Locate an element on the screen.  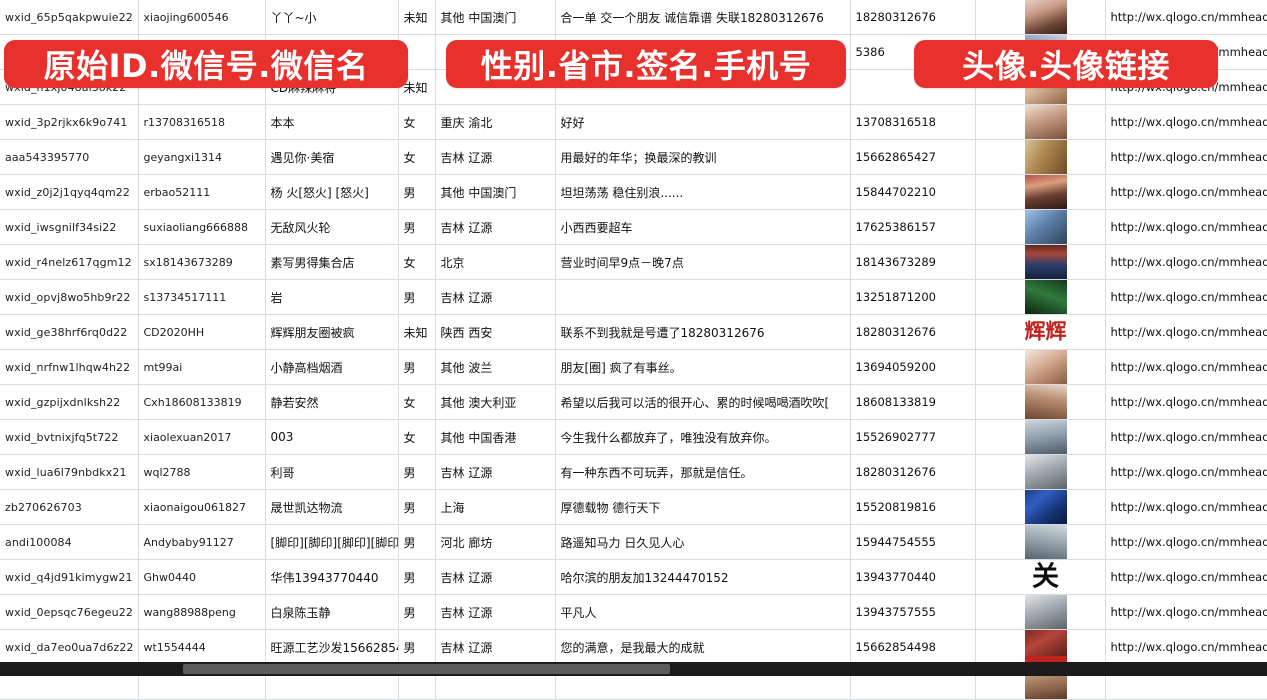
cell-phone: 18280312676 is located at coordinates (913, 17).